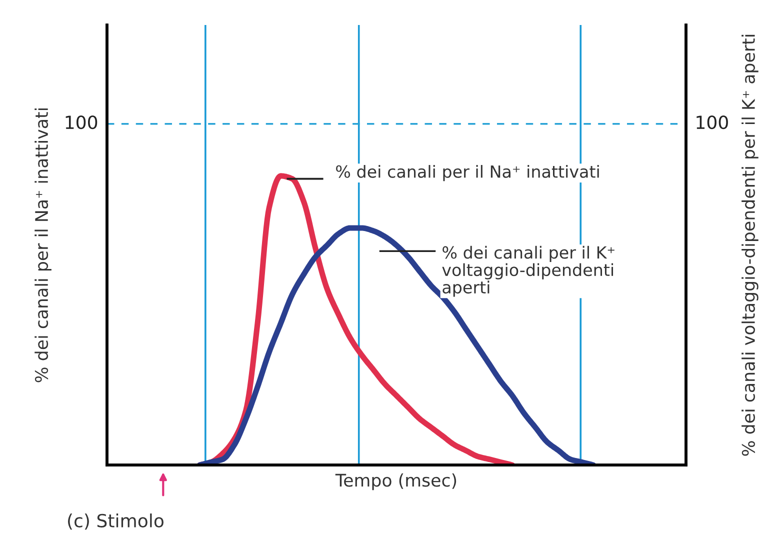 The image size is (767, 543). I want to click on annotation: % dei canali per il Na⁺ inattivati, so click(467, 173).